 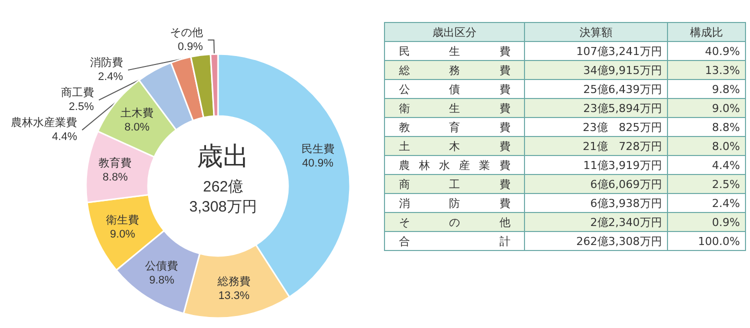 I want to click on data-label: 9.0%, so click(x=123, y=234).